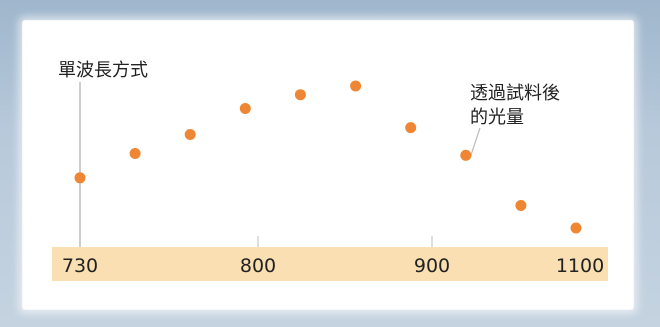 Image resolution: width=660 pixels, height=327 pixels. I want to click on x-axis-band, so click(330, 264).